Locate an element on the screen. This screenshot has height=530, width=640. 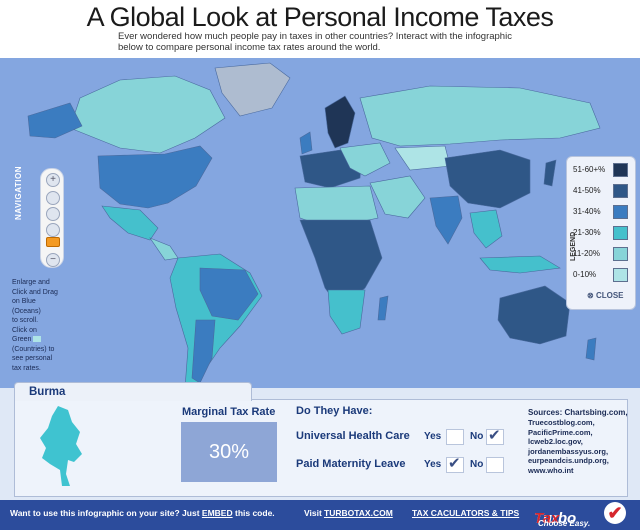
country-madagascar is located at coordinates (383, 308).